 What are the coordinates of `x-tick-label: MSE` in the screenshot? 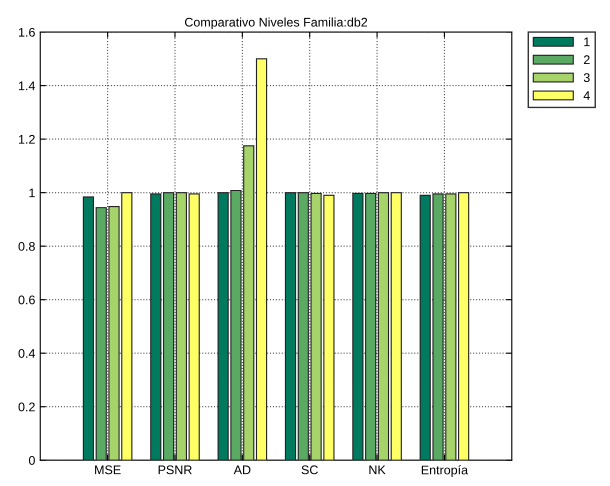 It's located at (108, 469).